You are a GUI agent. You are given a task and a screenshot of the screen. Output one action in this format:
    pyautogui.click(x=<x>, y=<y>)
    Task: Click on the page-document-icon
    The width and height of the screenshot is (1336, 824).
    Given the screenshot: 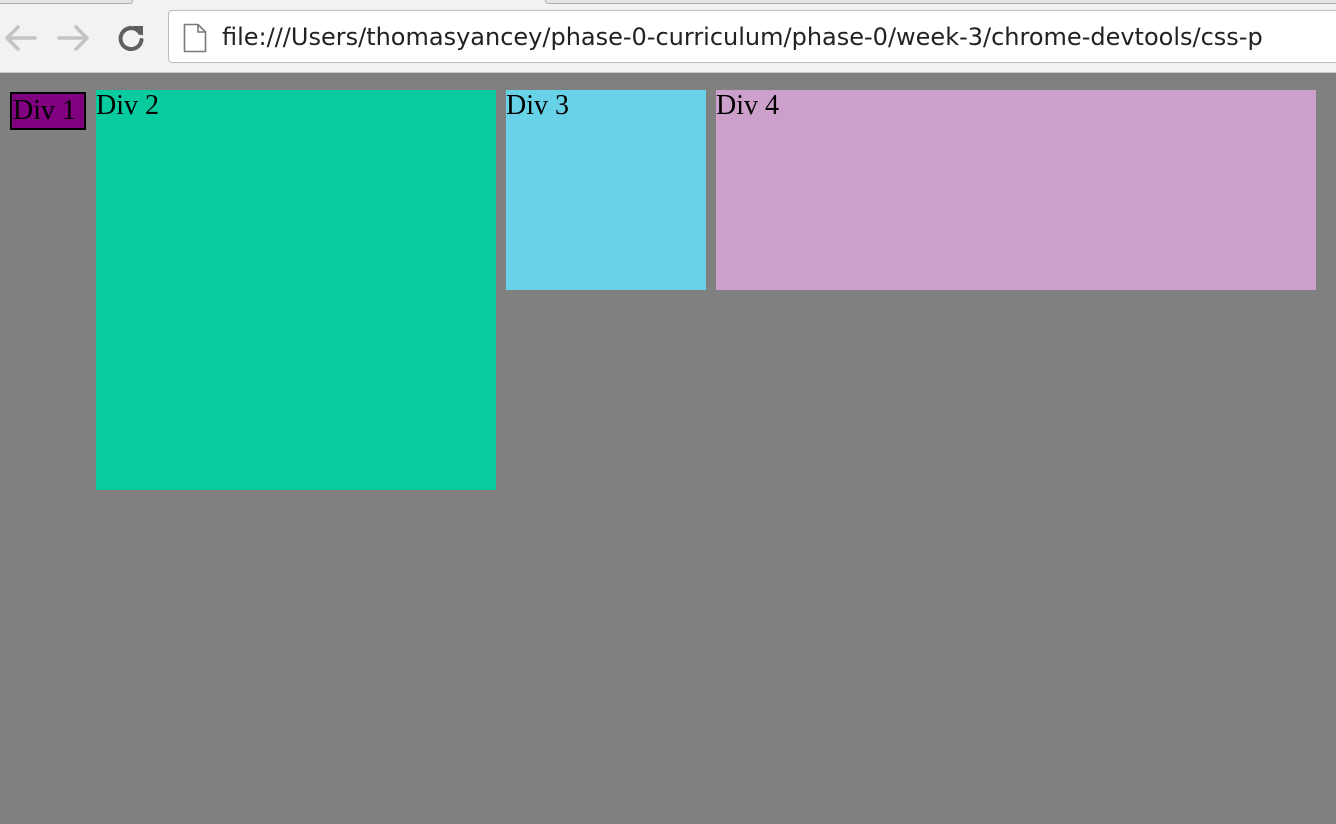 What is the action you would take?
    pyautogui.click(x=195, y=38)
    